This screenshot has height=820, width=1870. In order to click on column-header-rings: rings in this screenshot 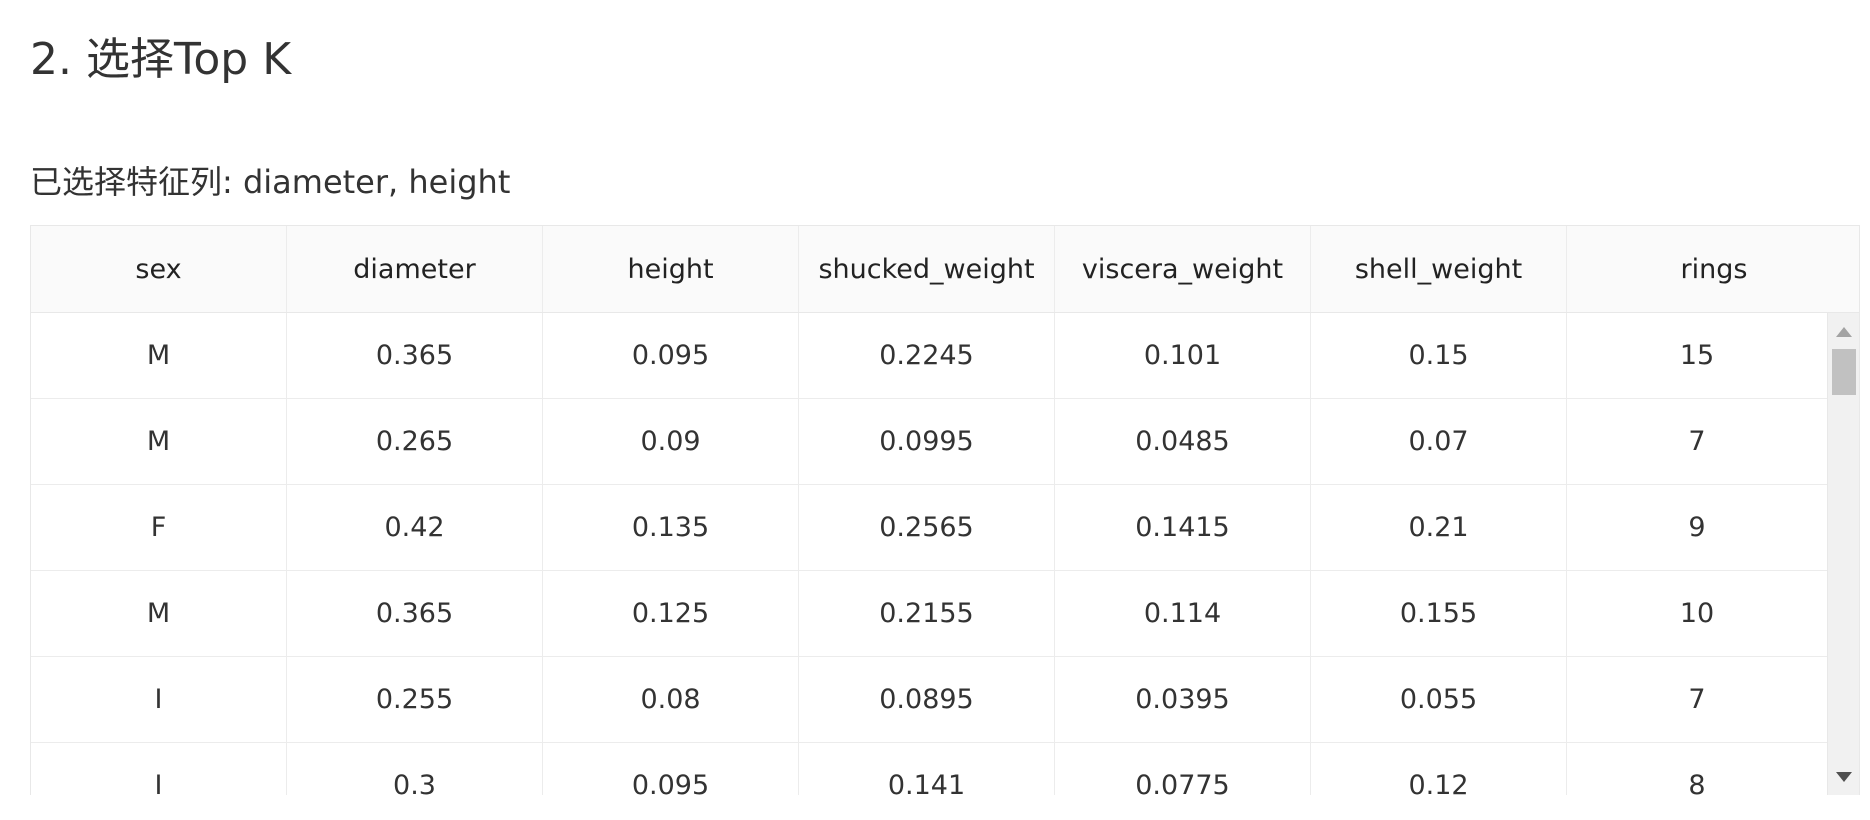, I will do `click(1714, 269)`.